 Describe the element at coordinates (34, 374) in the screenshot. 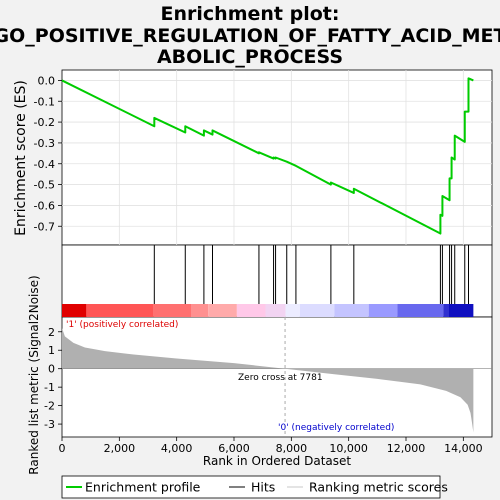

I see `metric-y-axis-label: Ranked list metric (Signal2Noise)` at that location.